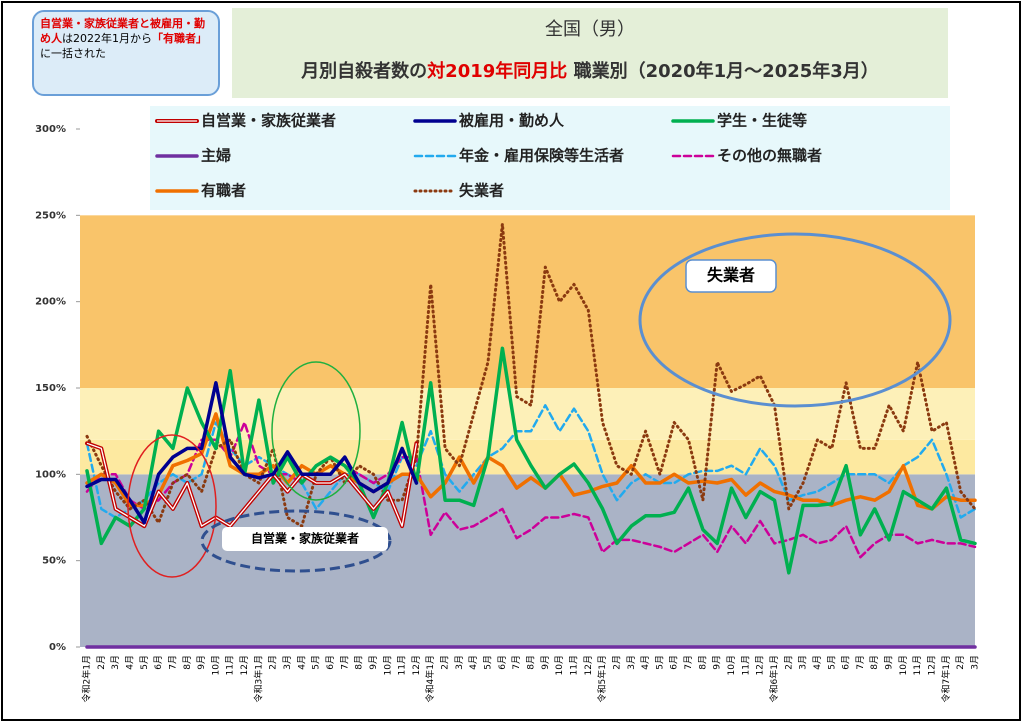 Image resolution: width=1024 pixels, height=724 pixels. Describe the element at coordinates (73, 53) in the screenshot. I see `note-part: に一括された` at that location.